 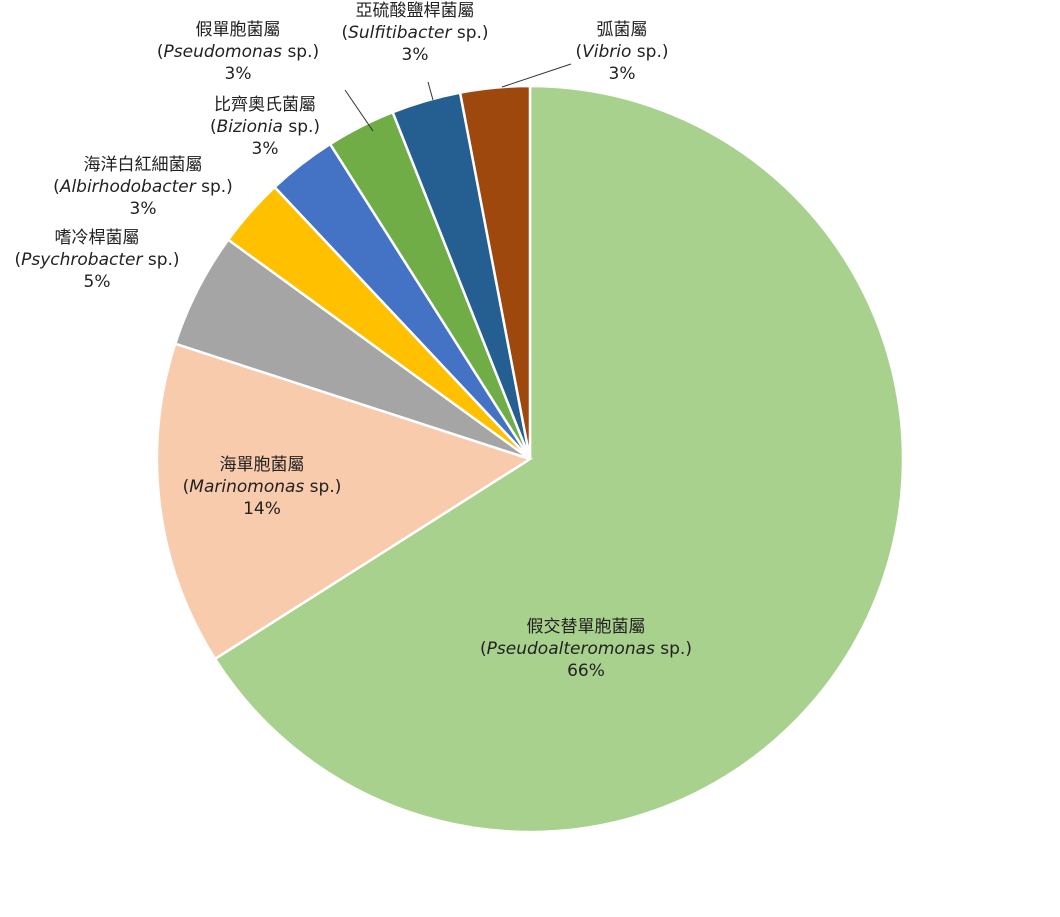 I want to click on pie-slice-marinomonas, so click(x=344, y=501).